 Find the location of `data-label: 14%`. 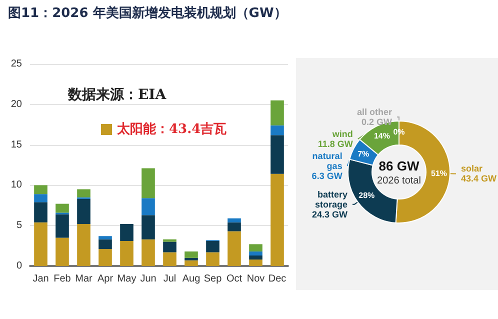

data-label: 14% is located at coordinates (382, 135).